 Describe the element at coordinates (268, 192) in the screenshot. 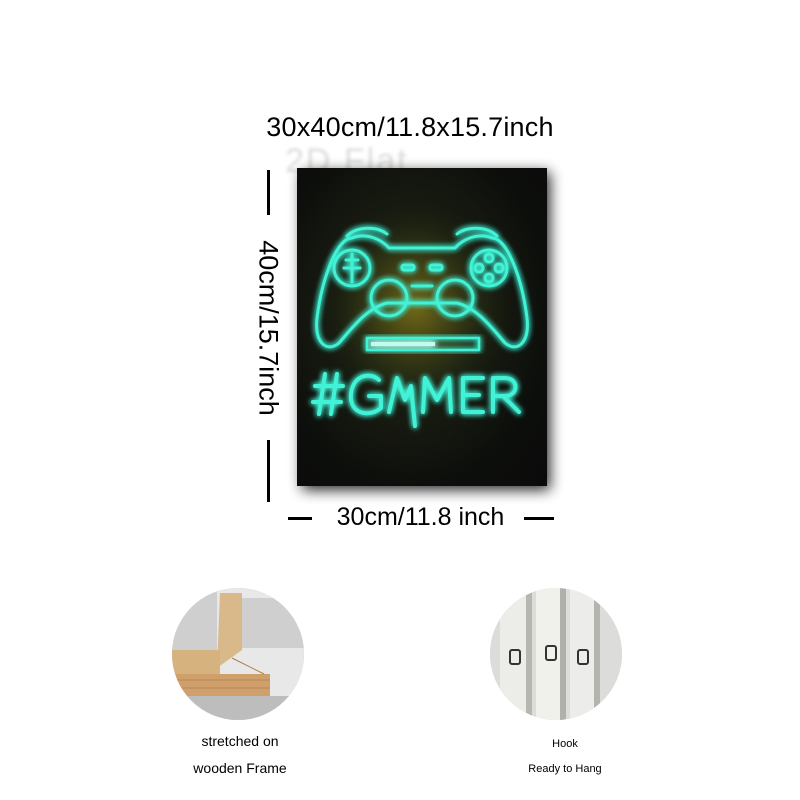

I see `height-marker-top` at that location.